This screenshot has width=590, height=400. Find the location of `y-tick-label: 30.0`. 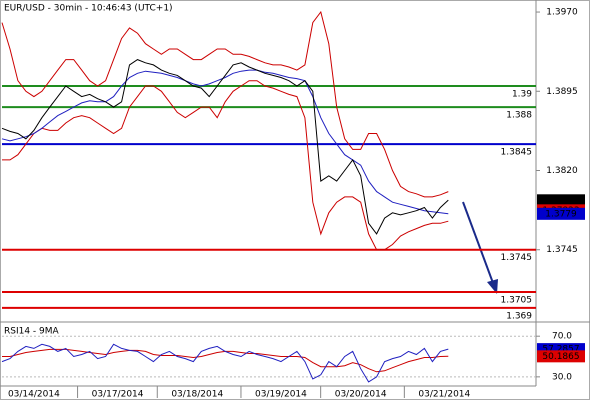

y-tick-label: 30.0 is located at coordinates (562, 377).